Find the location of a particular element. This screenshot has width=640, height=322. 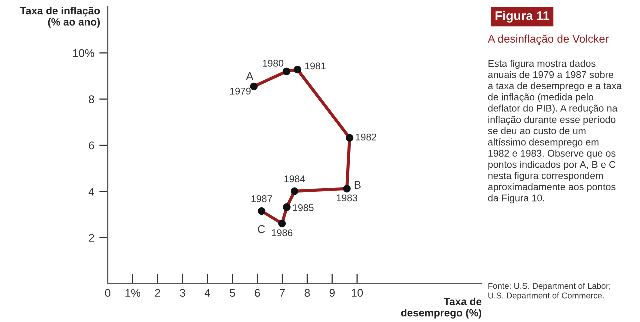

x-tick-label: 7 is located at coordinates (283, 293).